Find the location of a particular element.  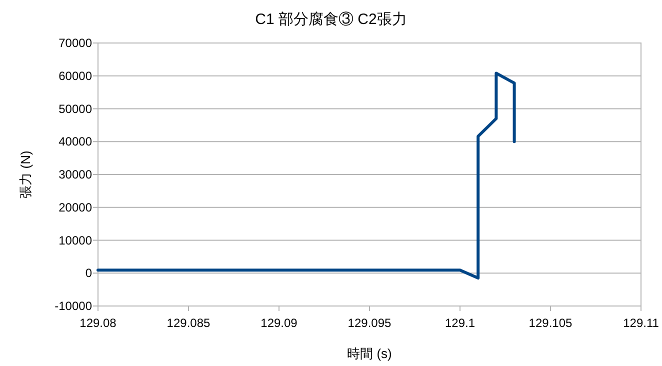

y-tick-label: 40000 is located at coordinates (75, 141).